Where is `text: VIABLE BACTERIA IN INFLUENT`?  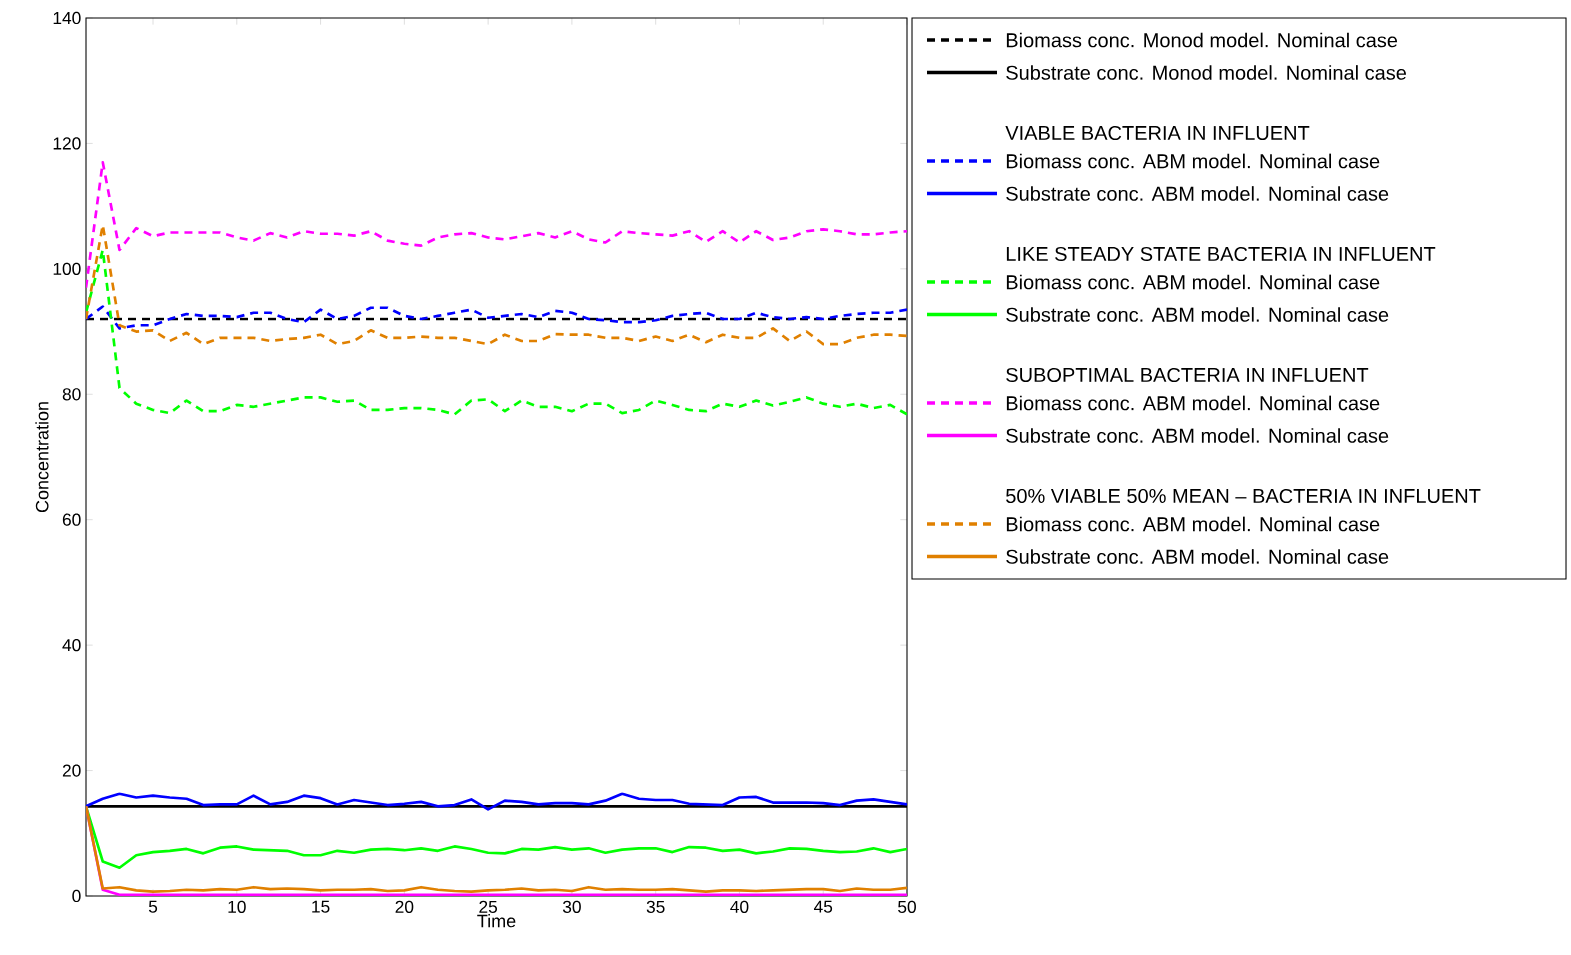
text: VIABLE BACTERIA IN INFLUENT is located at coordinates (1157, 133).